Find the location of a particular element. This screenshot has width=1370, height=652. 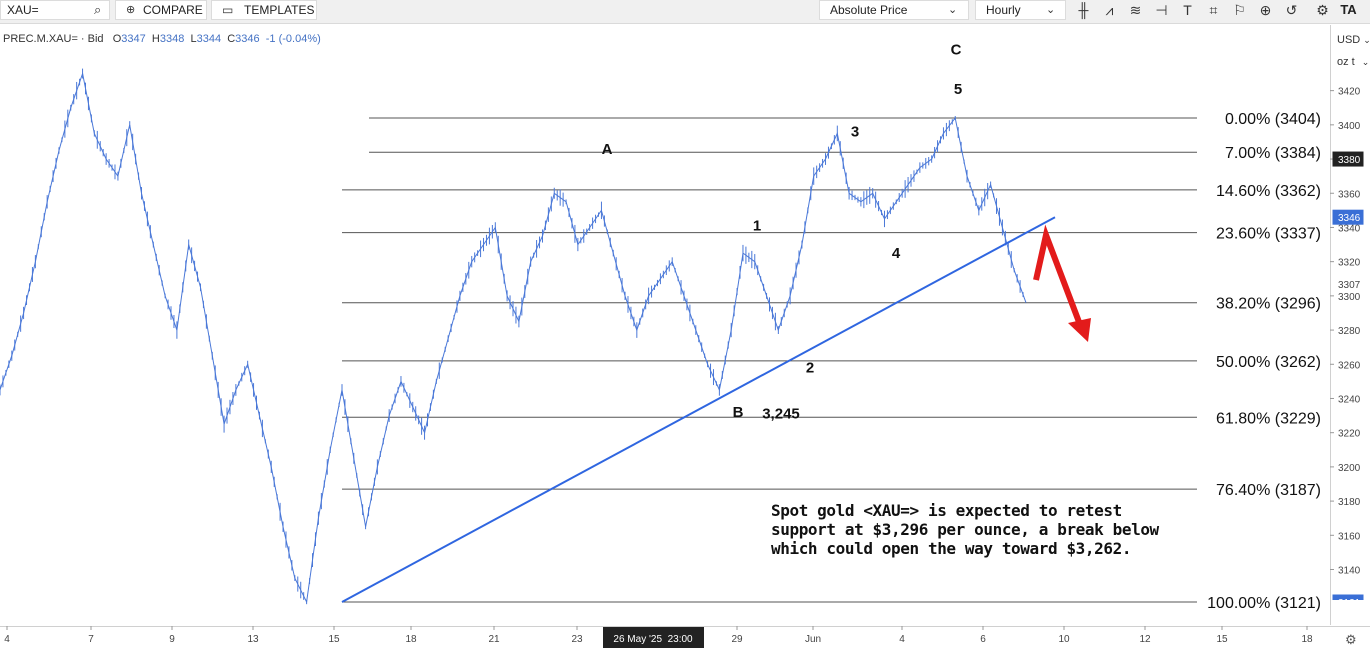

y-tick-label: 3400 is located at coordinates (1349, 126).